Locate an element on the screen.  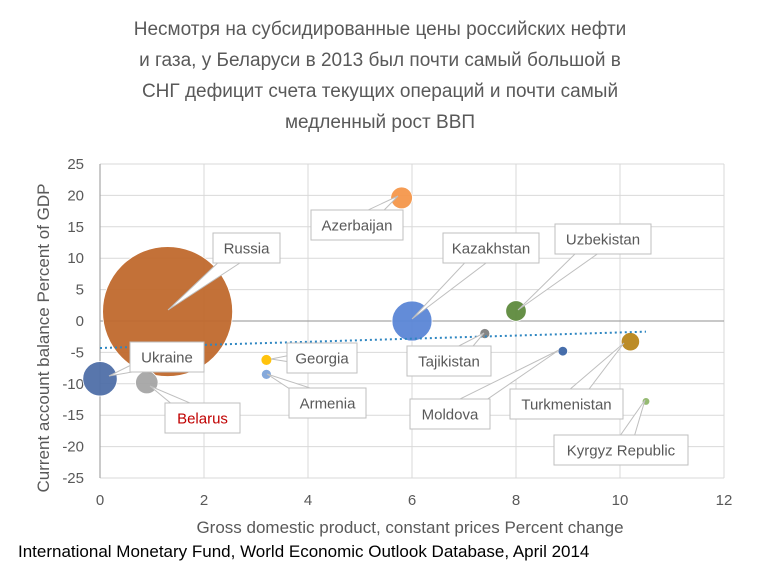
x-tick-label: 4 is located at coordinates (308, 500).